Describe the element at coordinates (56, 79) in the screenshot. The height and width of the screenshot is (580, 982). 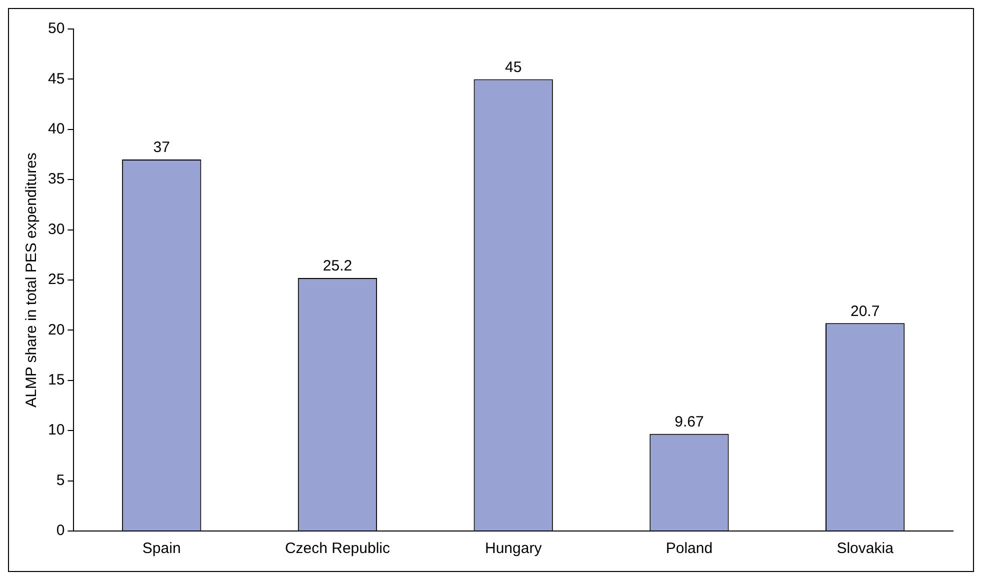
I see `y-tick-label: 45` at that location.